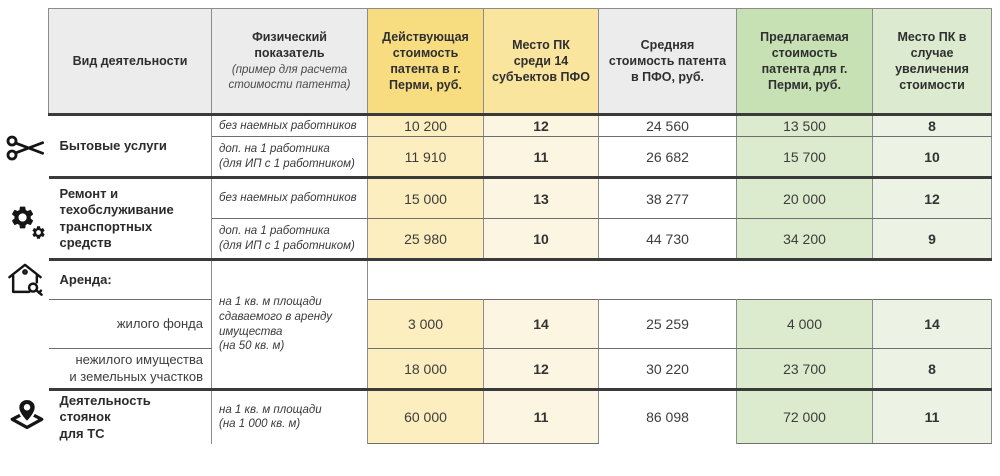 This screenshot has height=476, width=1000. I want to click on empty-cell, so click(679, 279).